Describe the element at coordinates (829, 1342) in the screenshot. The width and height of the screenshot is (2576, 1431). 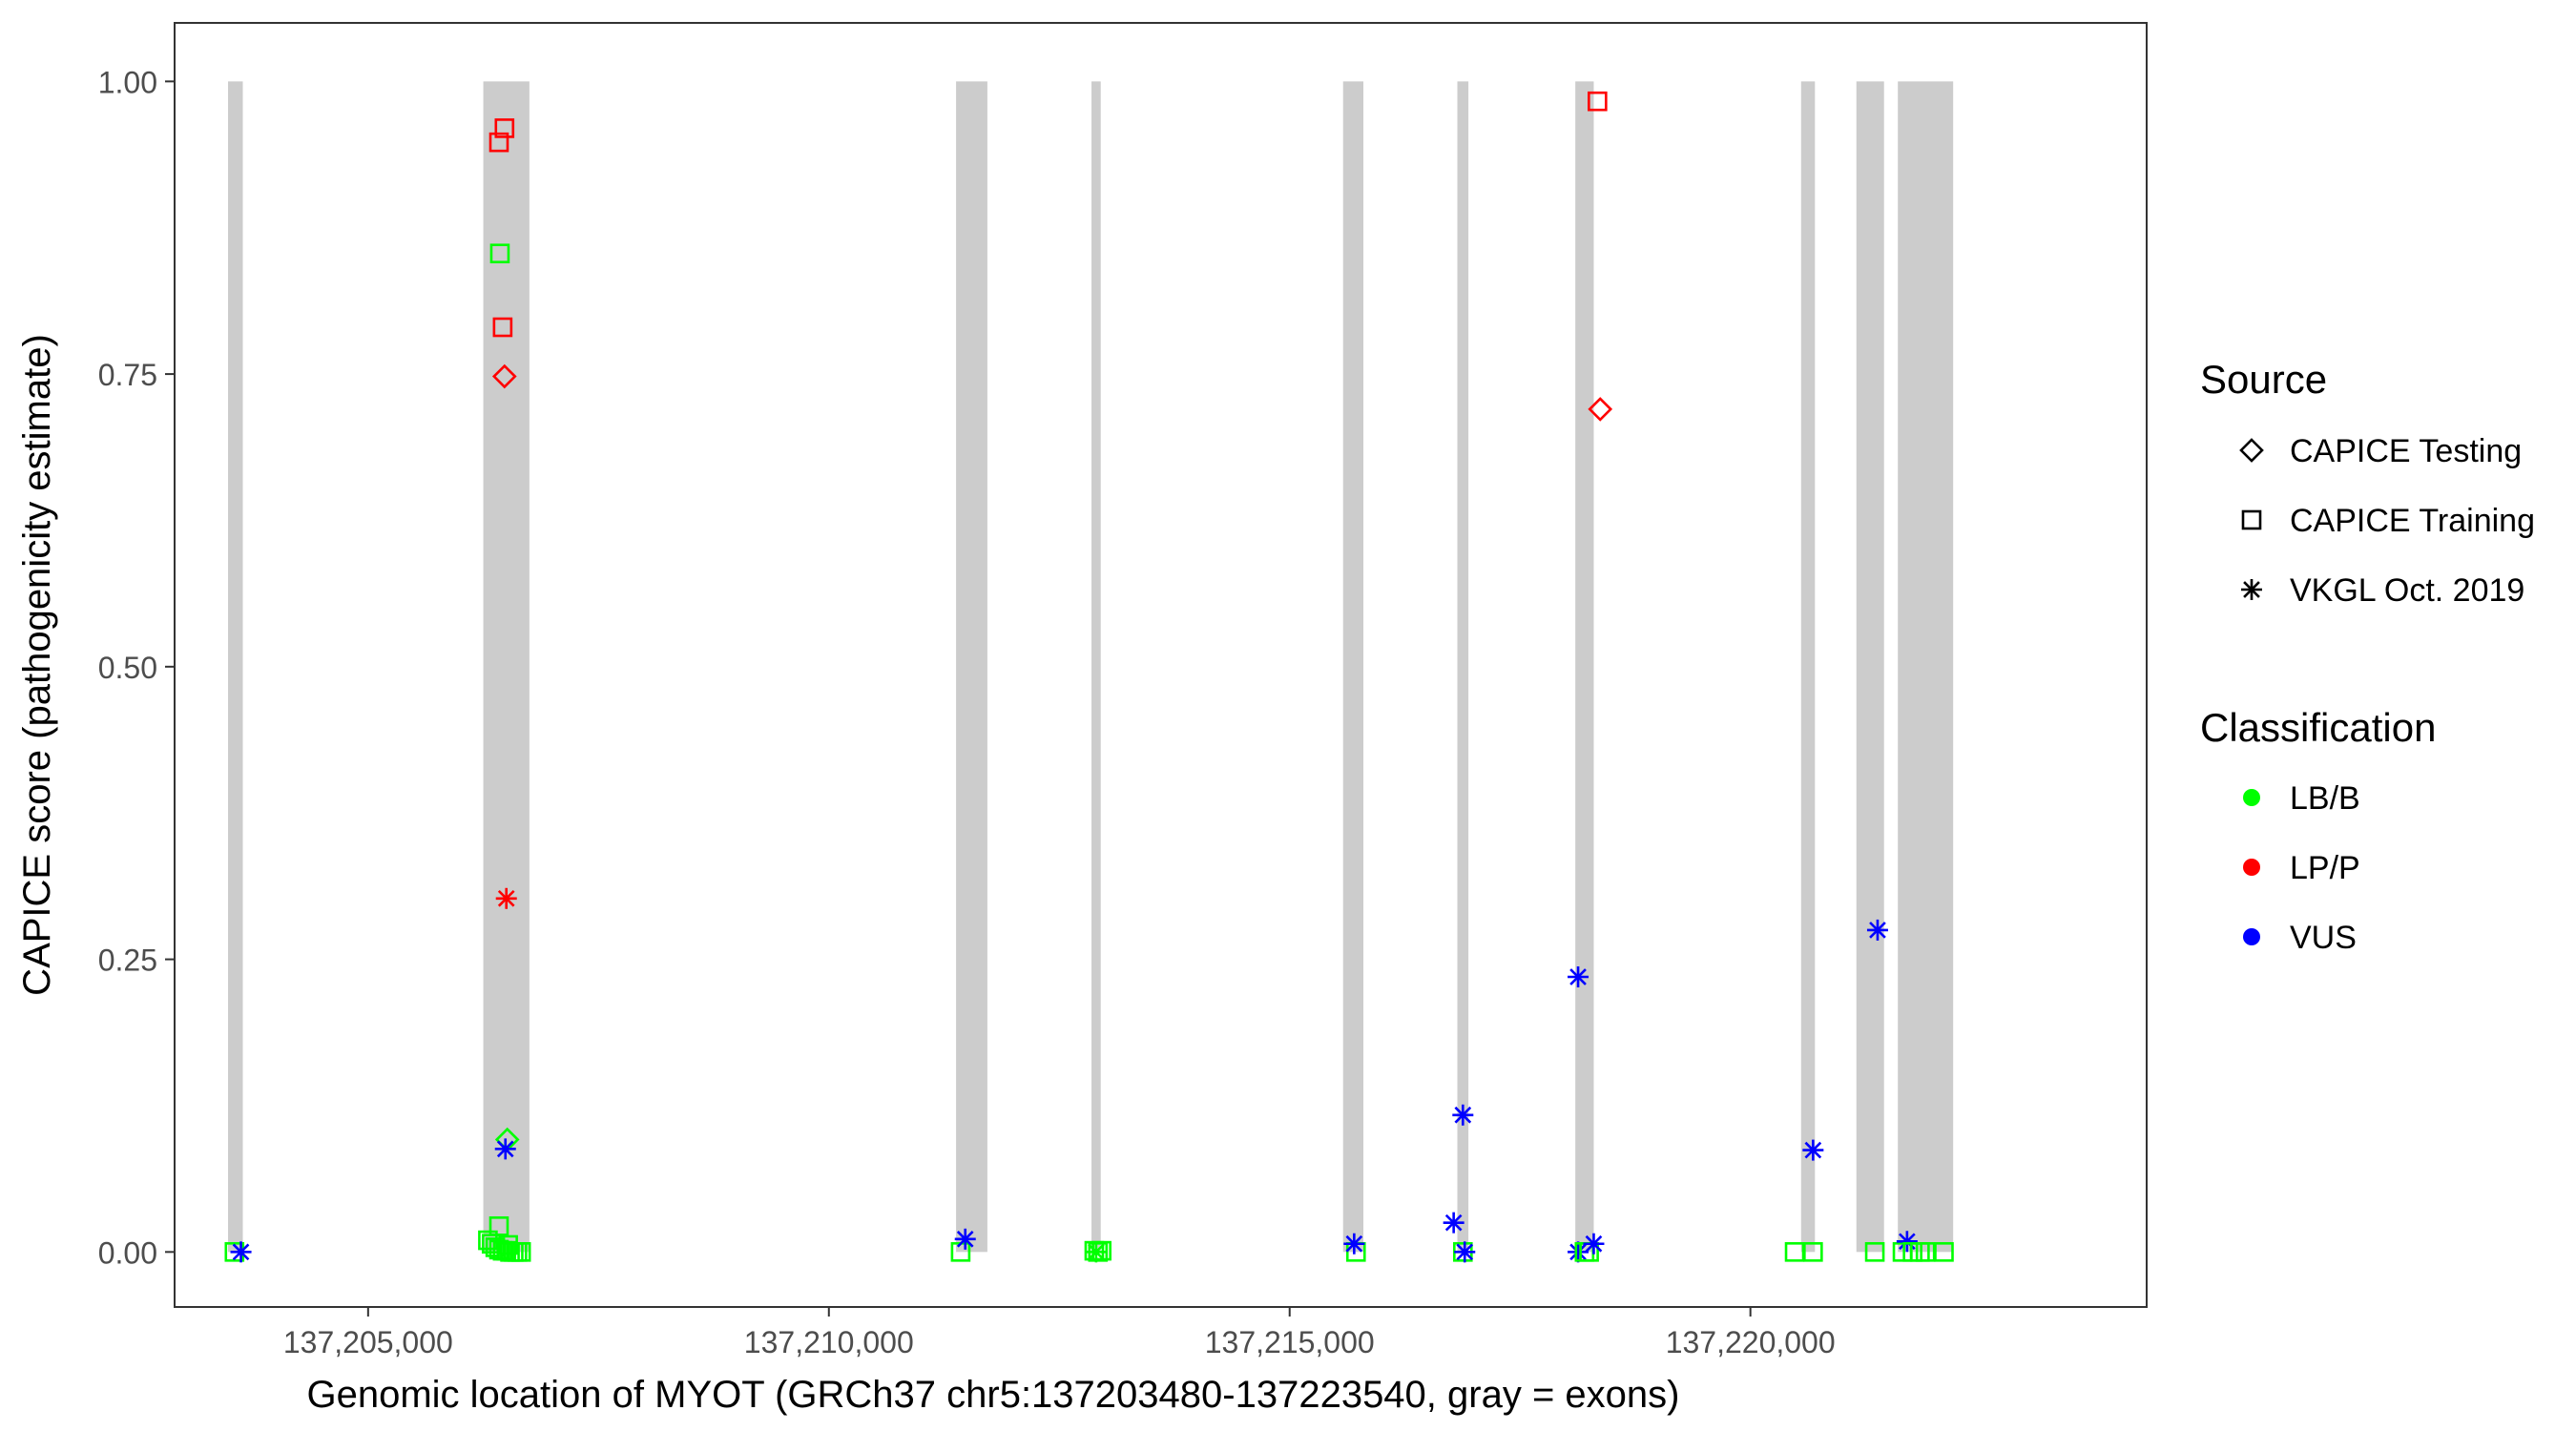
I see `x-tick-label-2: 137,210,000` at that location.